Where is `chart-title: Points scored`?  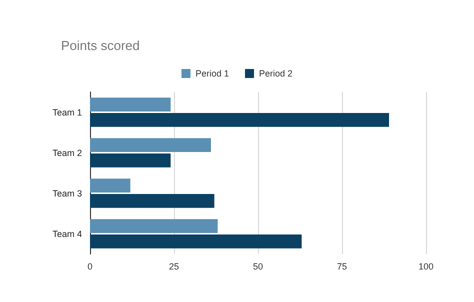 chart-title: Points scored is located at coordinates (100, 45).